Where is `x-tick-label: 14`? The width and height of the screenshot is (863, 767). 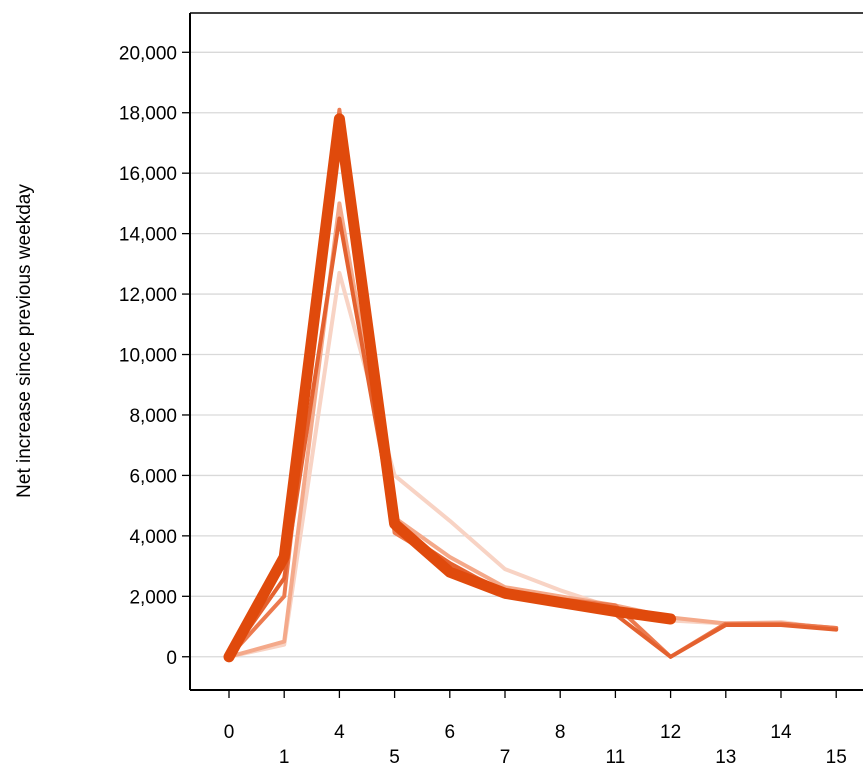
x-tick-label: 14 is located at coordinates (781, 732).